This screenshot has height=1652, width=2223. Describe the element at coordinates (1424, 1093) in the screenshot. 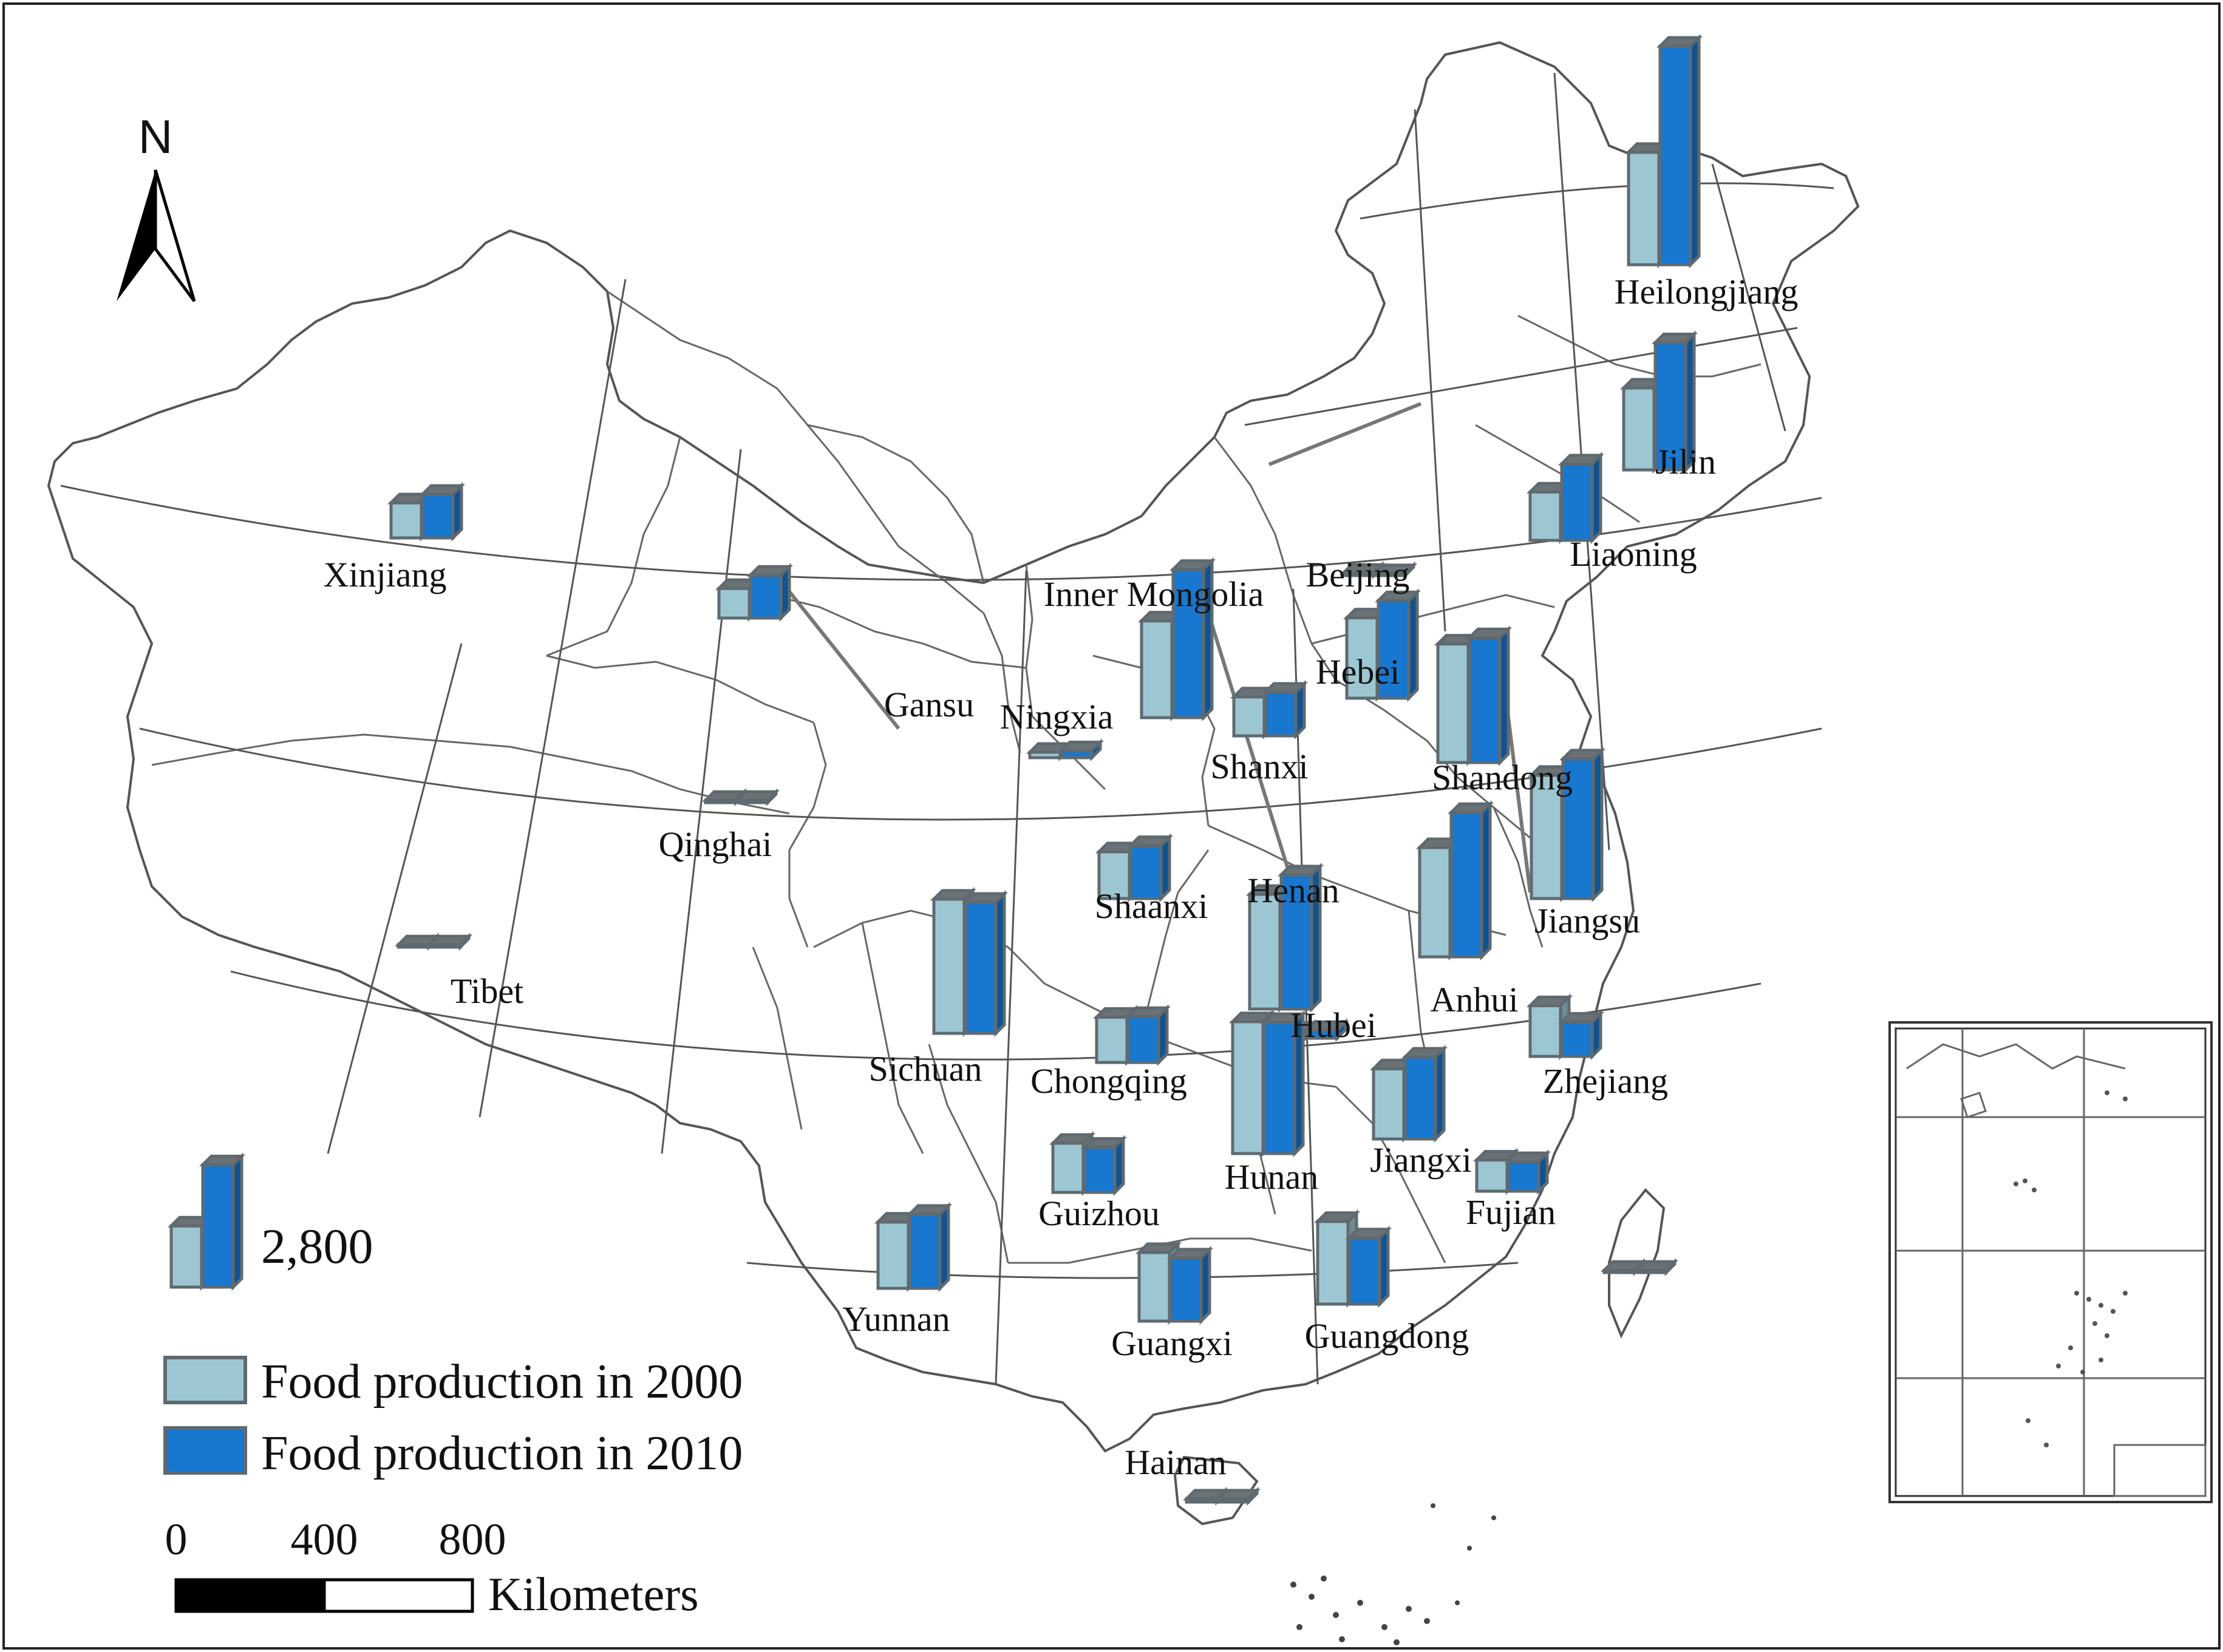

I see `bar-2010-jiangxi` at that location.